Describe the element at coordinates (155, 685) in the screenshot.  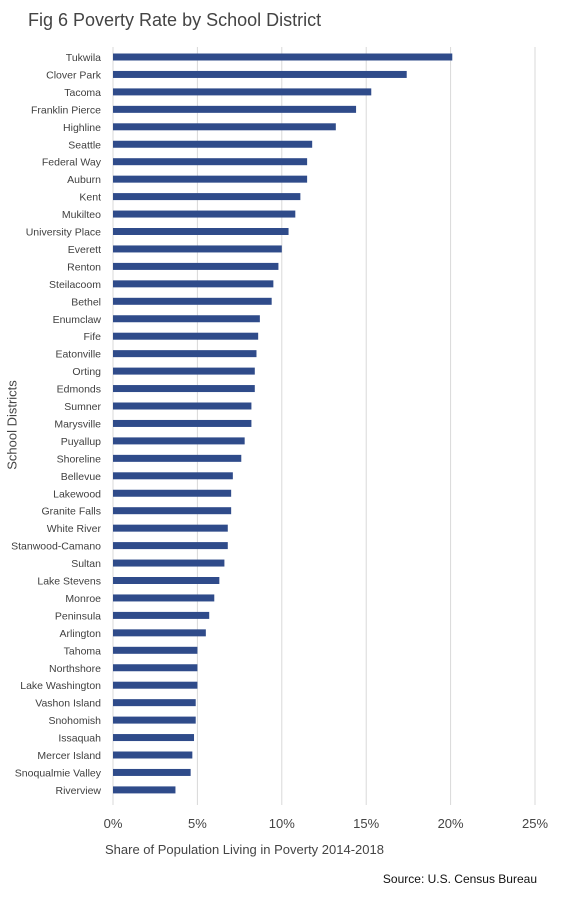
I see `bar-lake-washington` at that location.